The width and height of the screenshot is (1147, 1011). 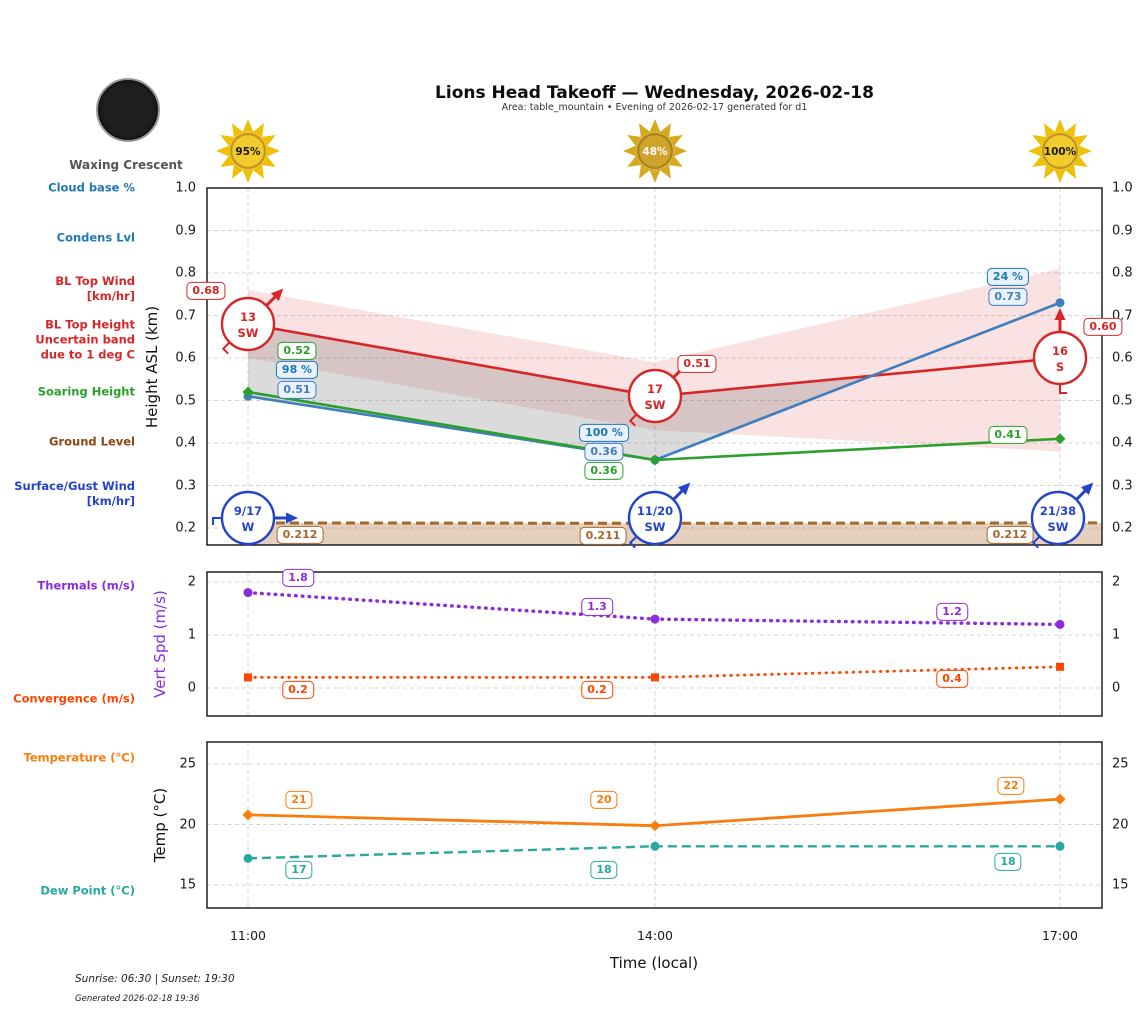 I want to click on svg-text: 95%, so click(x=248, y=152).